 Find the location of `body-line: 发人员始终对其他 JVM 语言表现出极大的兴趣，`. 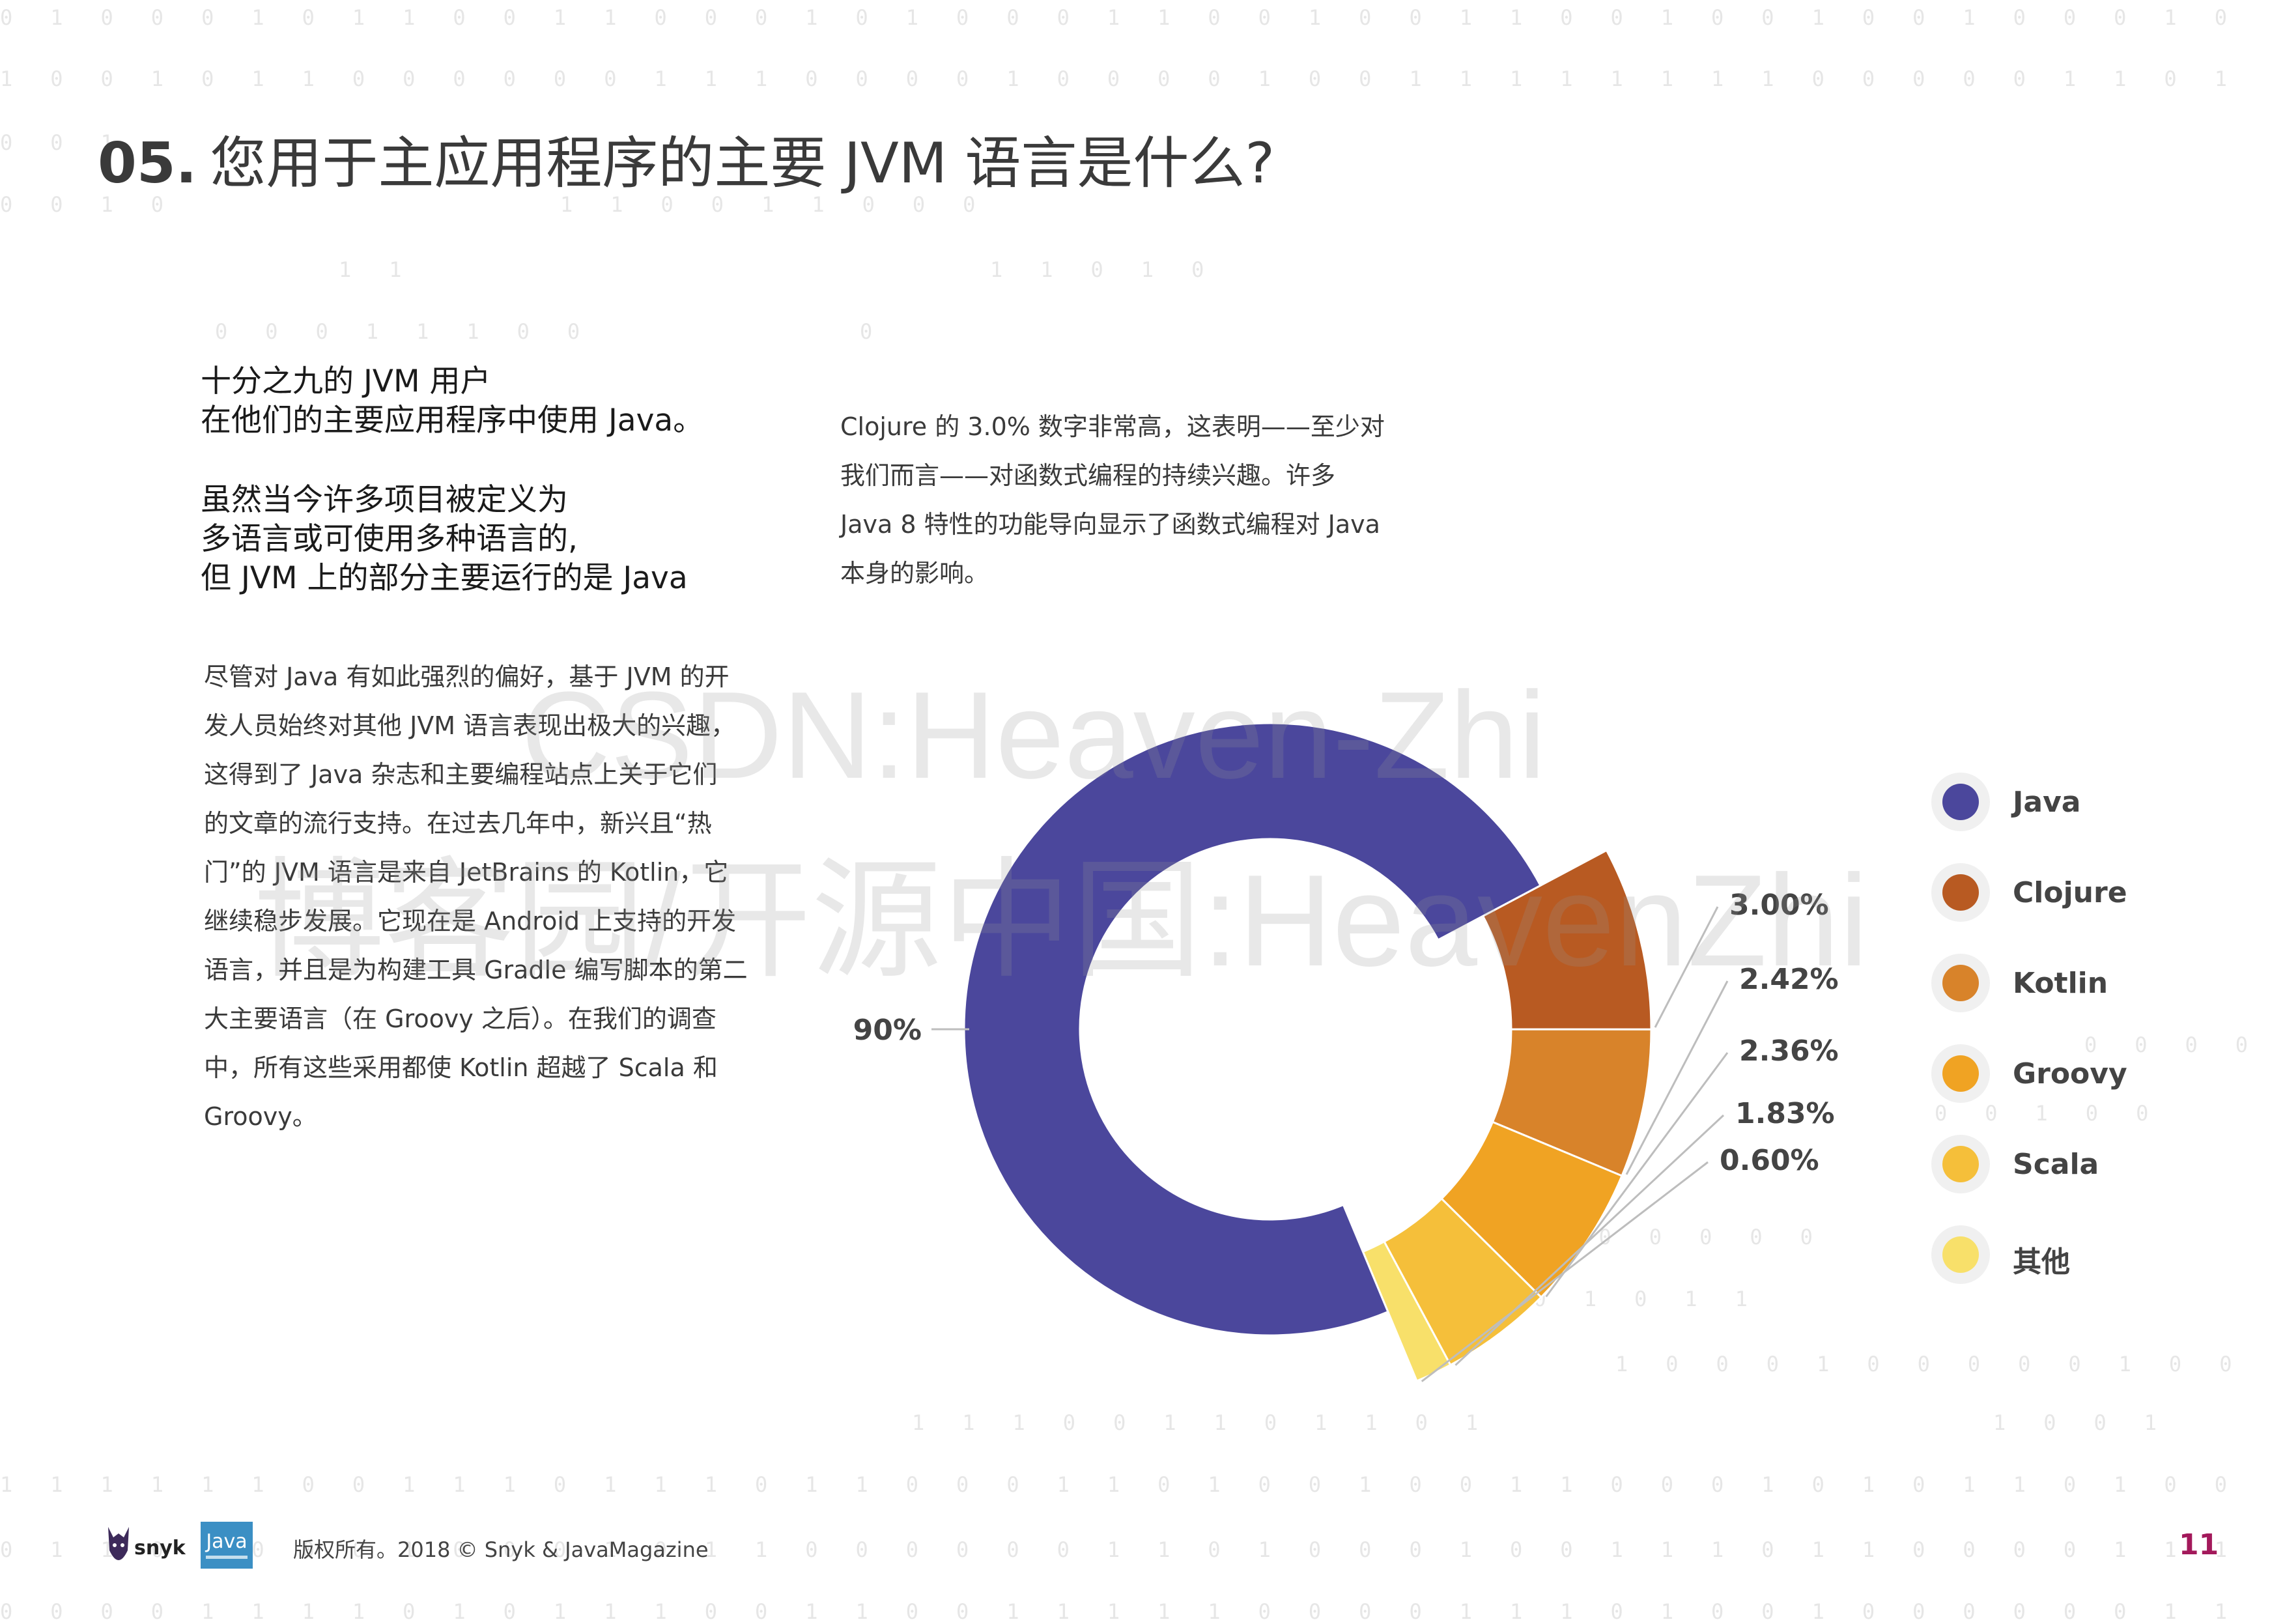

body-line: 发人员始终对其他 JVM 语言表现出极大的兴趣， is located at coordinates (470, 726).